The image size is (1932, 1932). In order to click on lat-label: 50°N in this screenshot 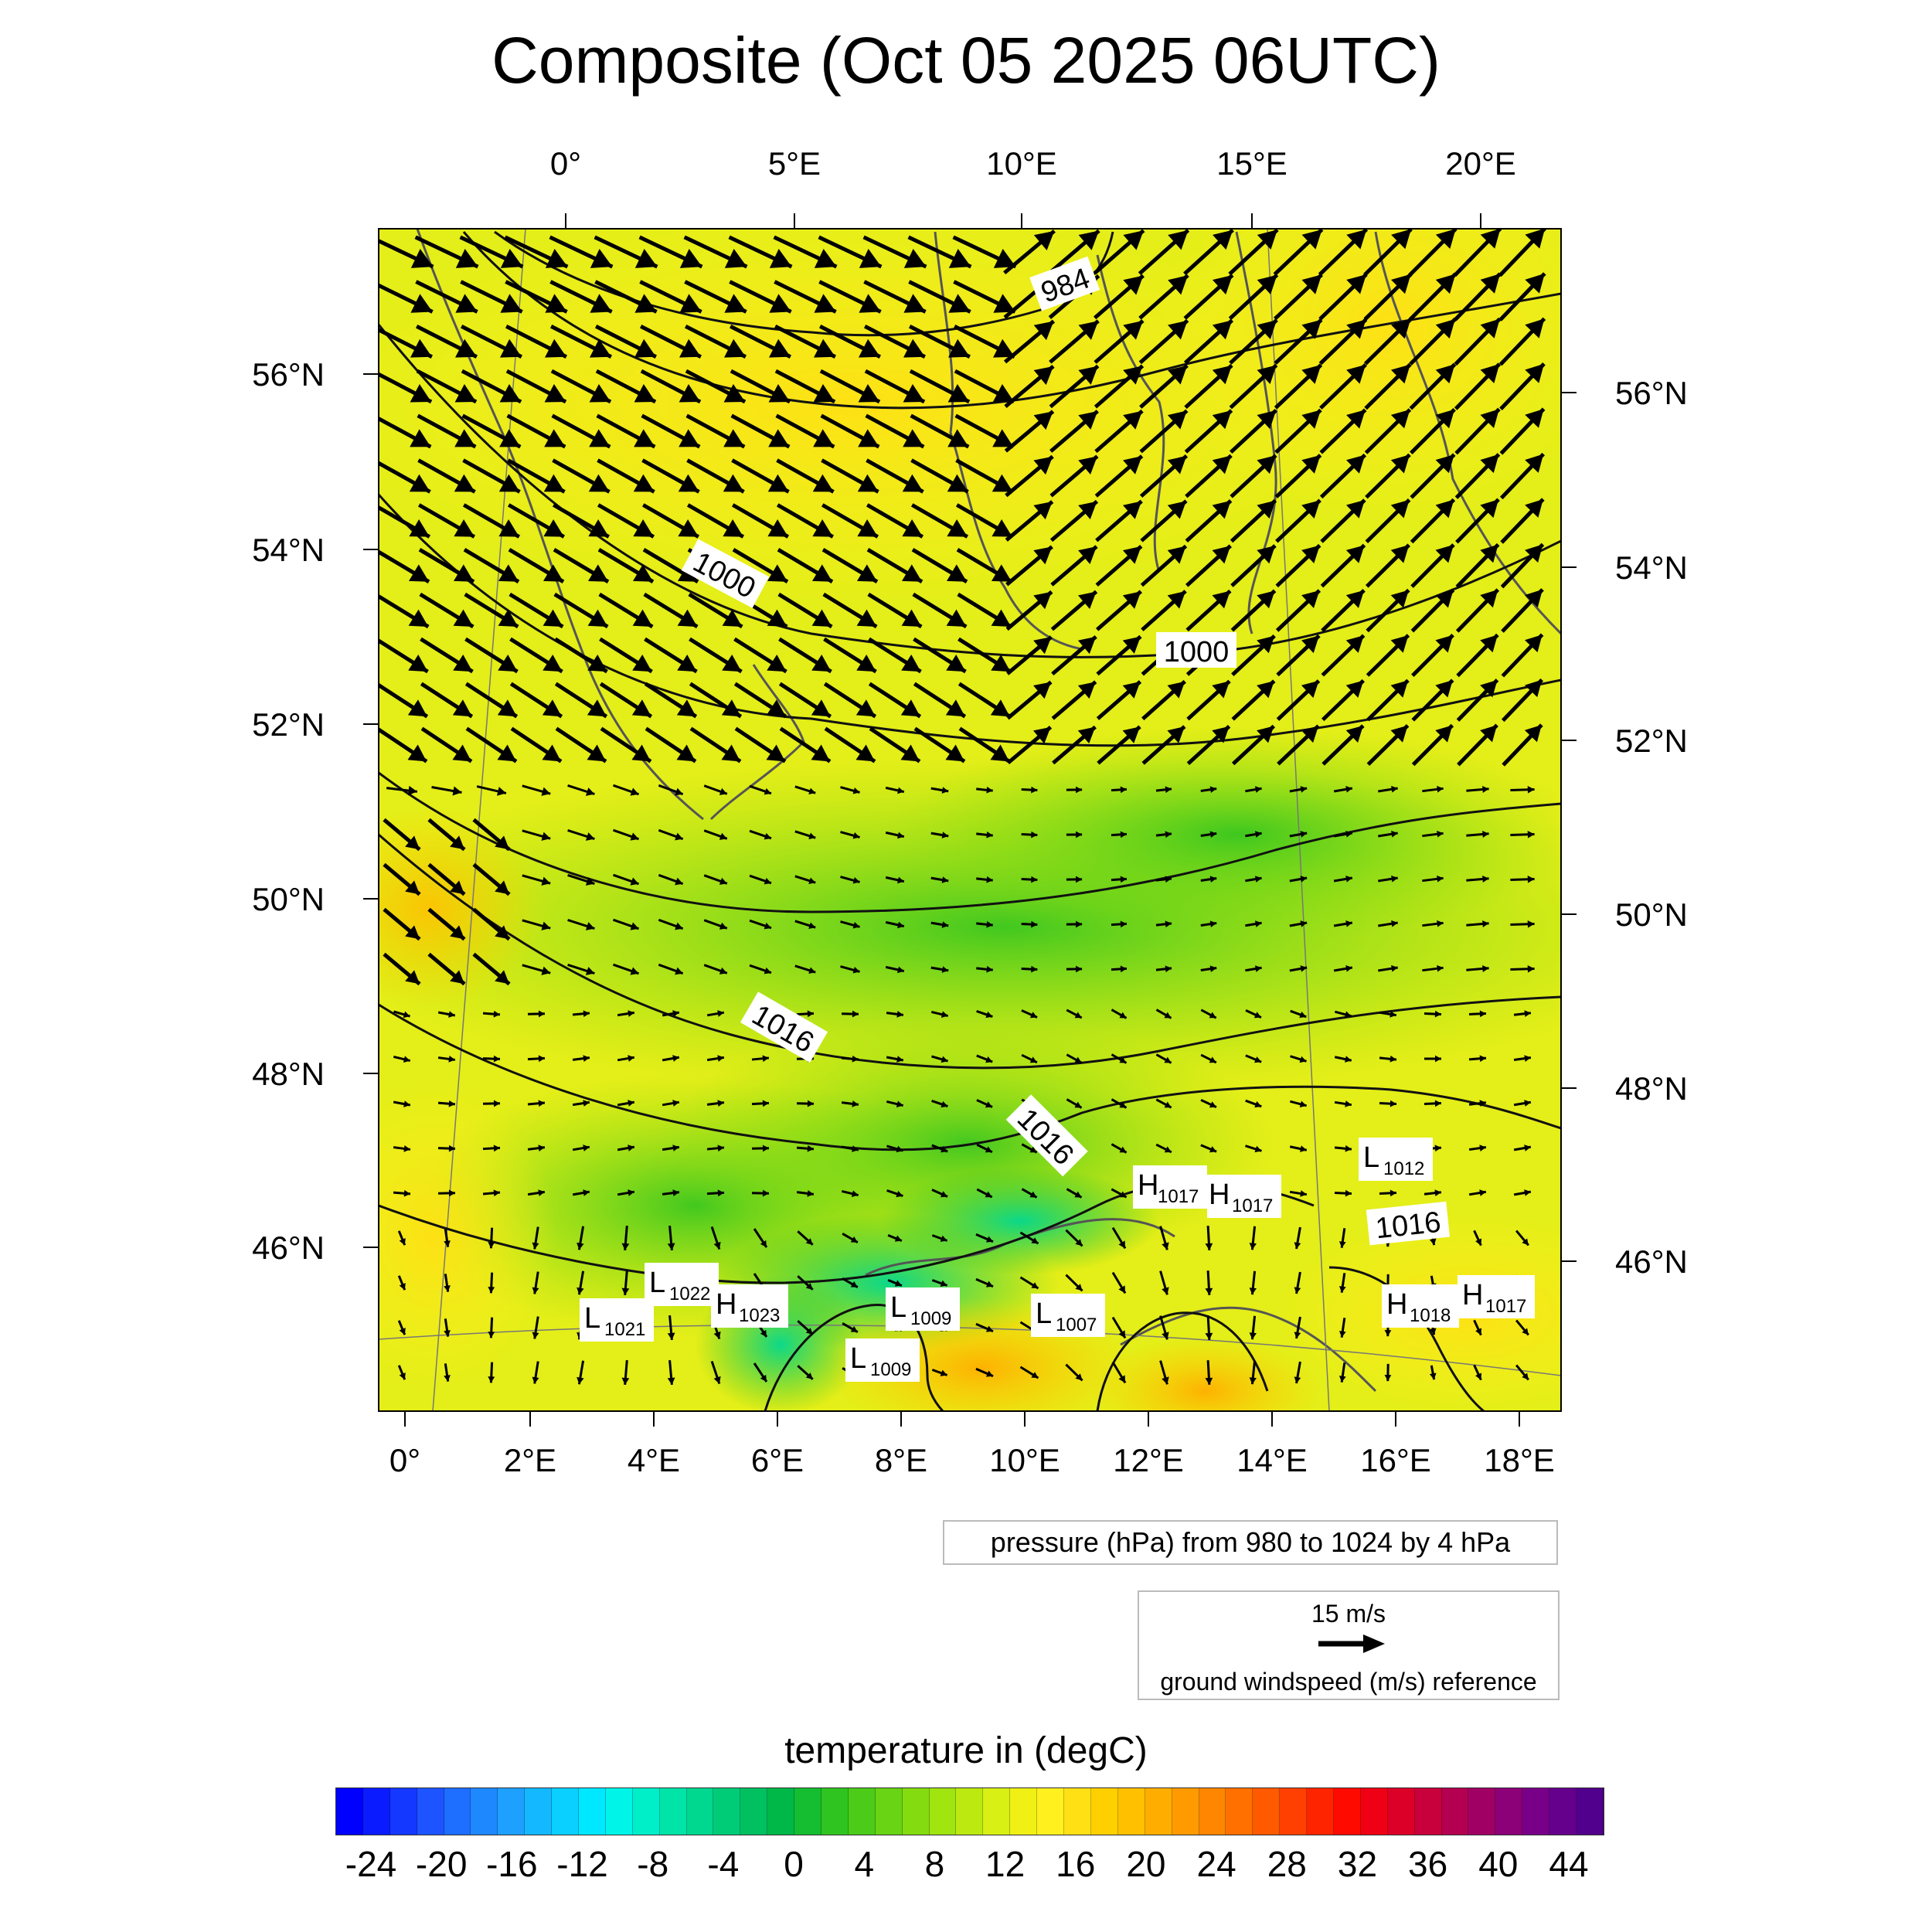, I will do `click(289, 899)`.